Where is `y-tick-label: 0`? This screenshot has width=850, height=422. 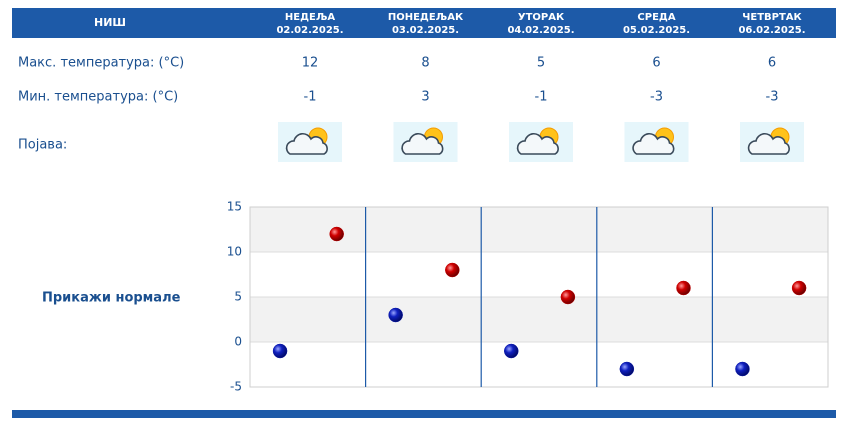 y-tick-label: 0 is located at coordinates (238, 342).